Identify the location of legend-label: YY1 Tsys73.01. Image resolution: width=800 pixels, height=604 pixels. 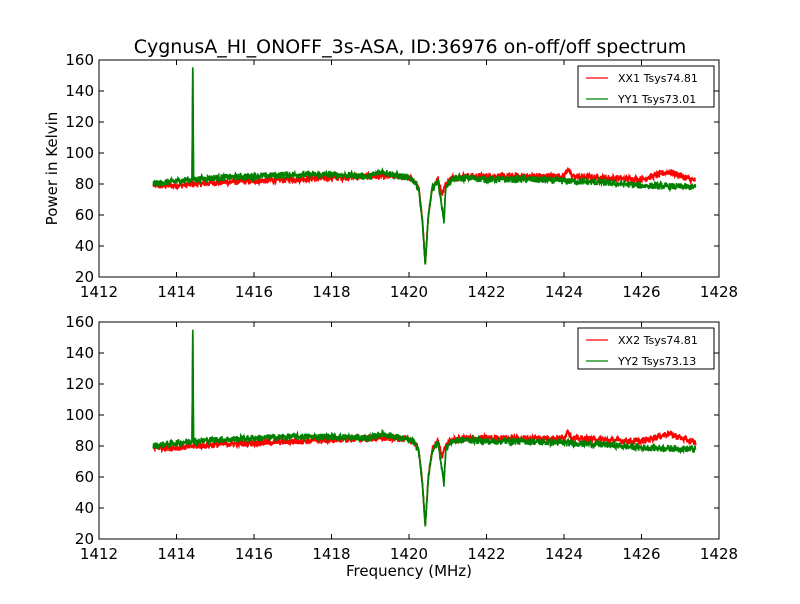
(656, 99).